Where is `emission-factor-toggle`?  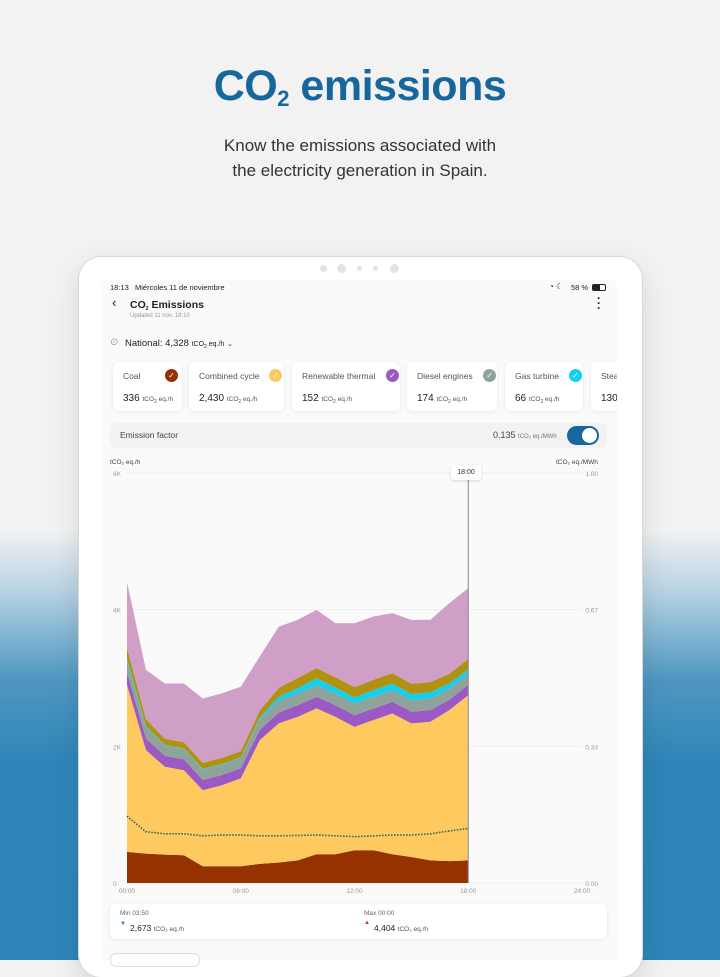
emission-factor-toggle is located at coordinates (583, 435).